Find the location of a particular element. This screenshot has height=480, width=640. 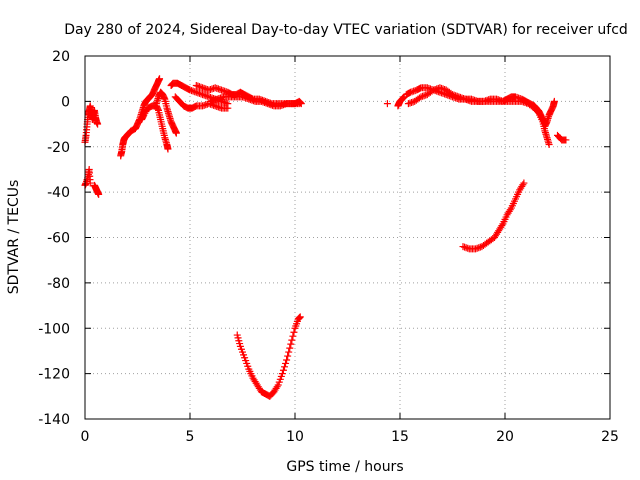

series-arc-o is located at coordinates (562, 137).